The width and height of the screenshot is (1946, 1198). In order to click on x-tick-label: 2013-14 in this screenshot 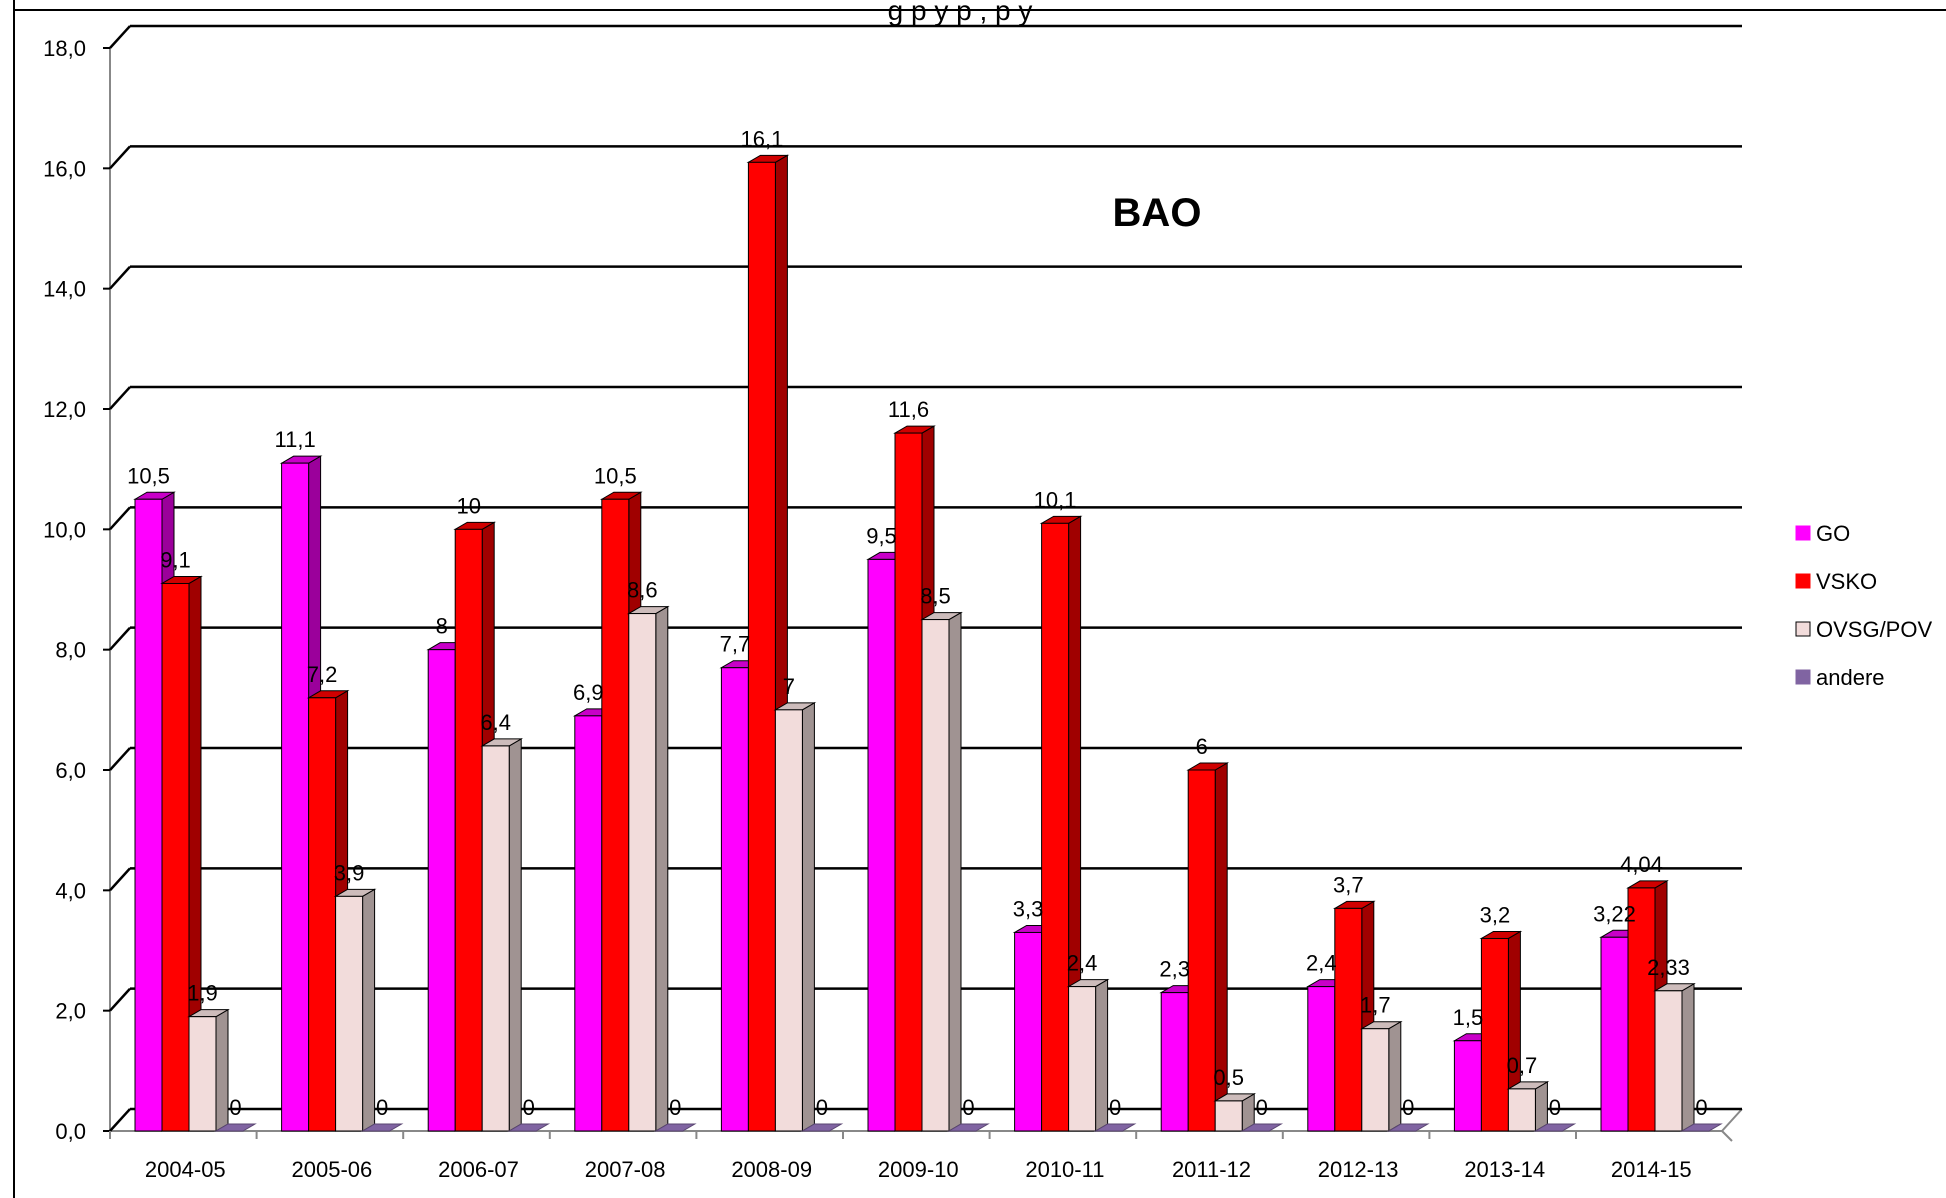, I will do `click(1504, 1169)`.